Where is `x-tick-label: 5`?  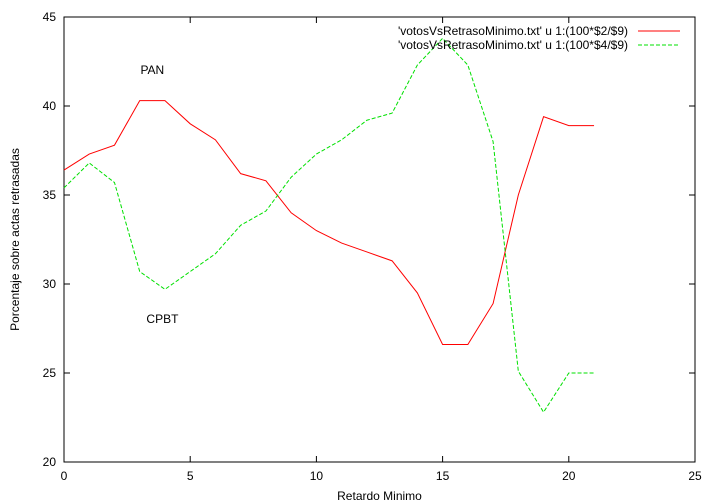
x-tick-label: 5 is located at coordinates (190, 476).